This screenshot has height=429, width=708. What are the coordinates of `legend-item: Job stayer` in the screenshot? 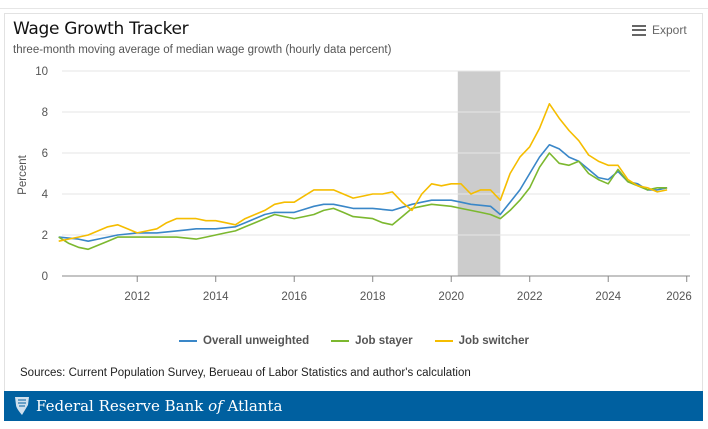 It's located at (372, 341).